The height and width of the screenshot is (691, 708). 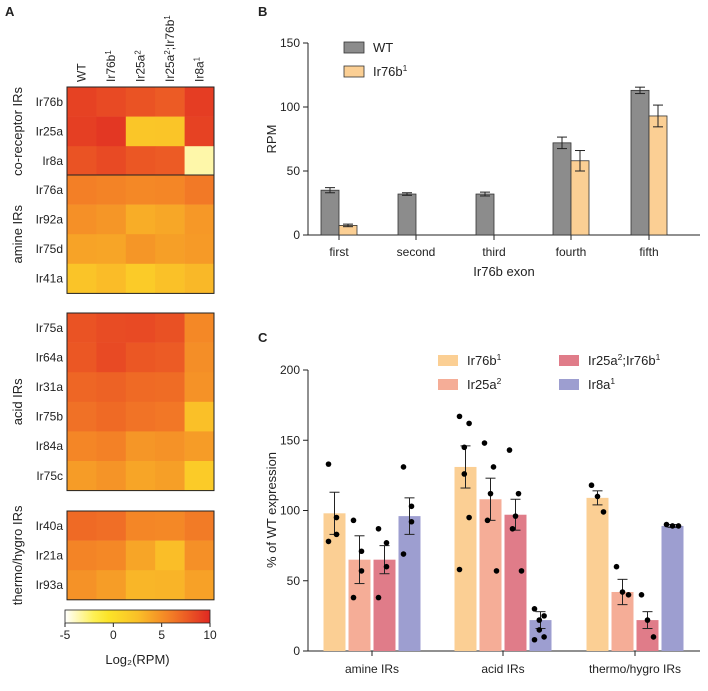 What do you see at coordinates (490, 575) in the screenshot?
I see `bar-ir25a2-acid-irs` at bounding box center [490, 575].